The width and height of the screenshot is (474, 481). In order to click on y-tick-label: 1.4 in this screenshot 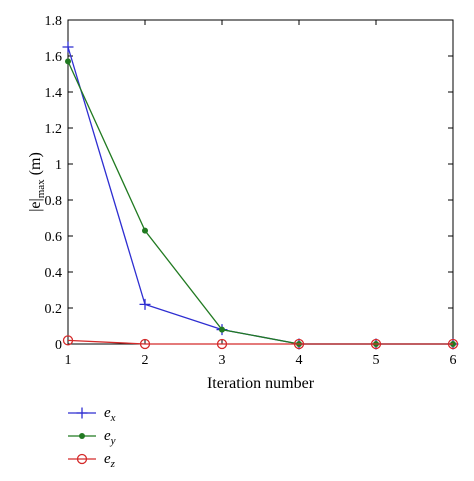, I will do `click(54, 93)`.